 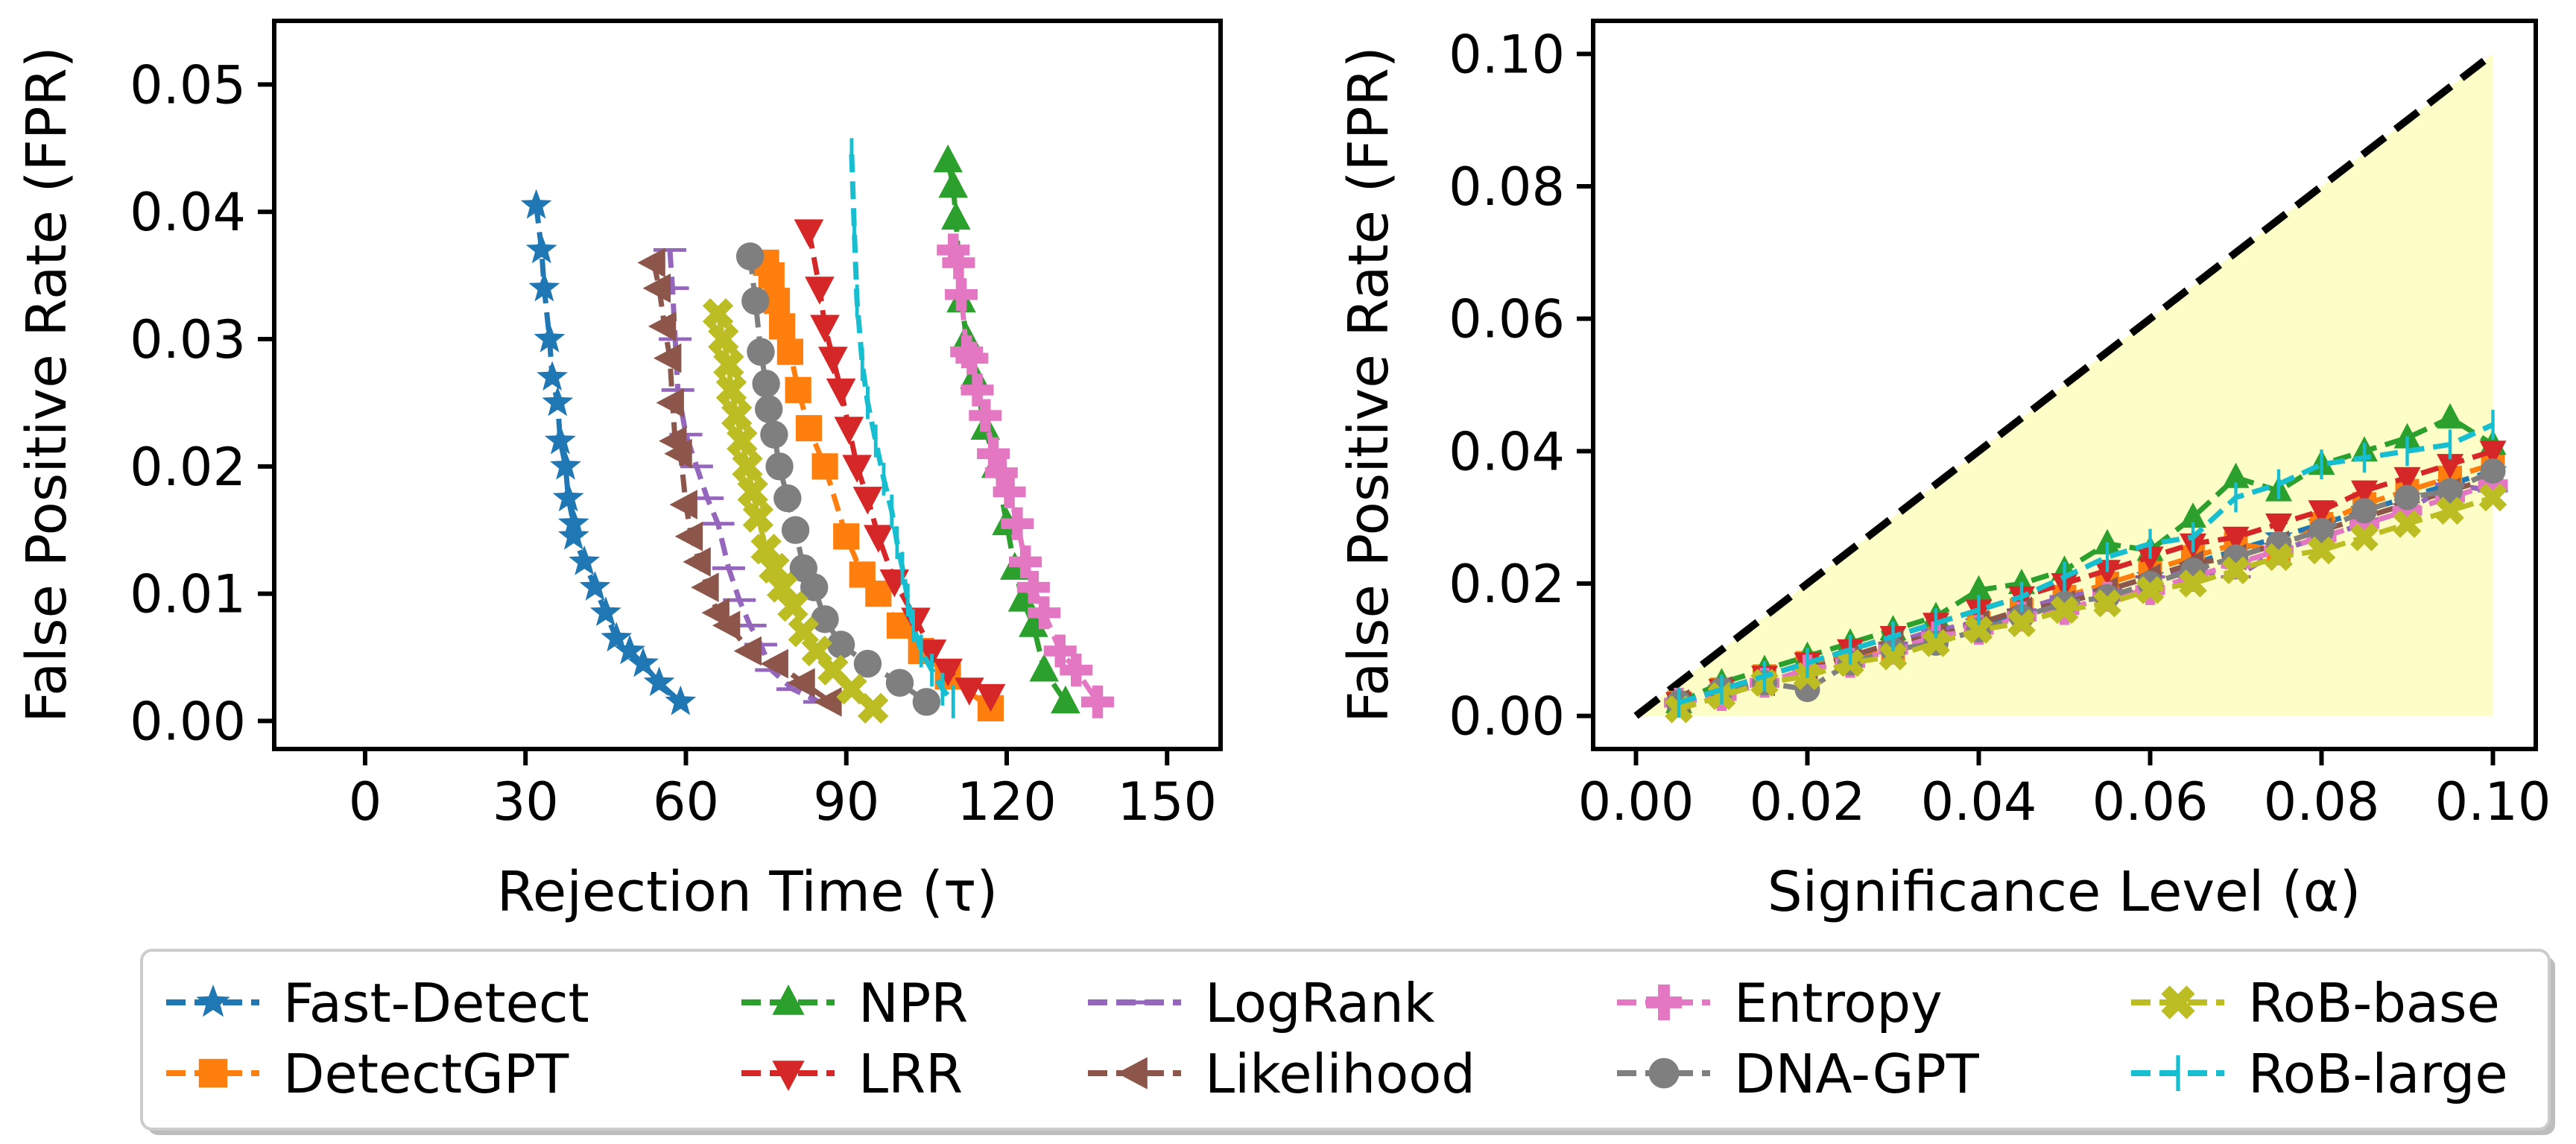 I want to click on legend-marker-lrr, so click(x=789, y=1076).